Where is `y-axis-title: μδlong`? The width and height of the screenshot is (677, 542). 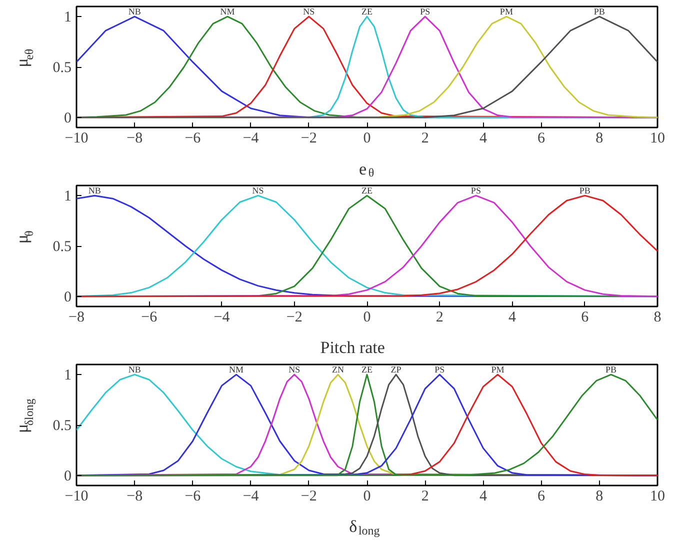 y-axis-title: μδlong is located at coordinates (24, 415).